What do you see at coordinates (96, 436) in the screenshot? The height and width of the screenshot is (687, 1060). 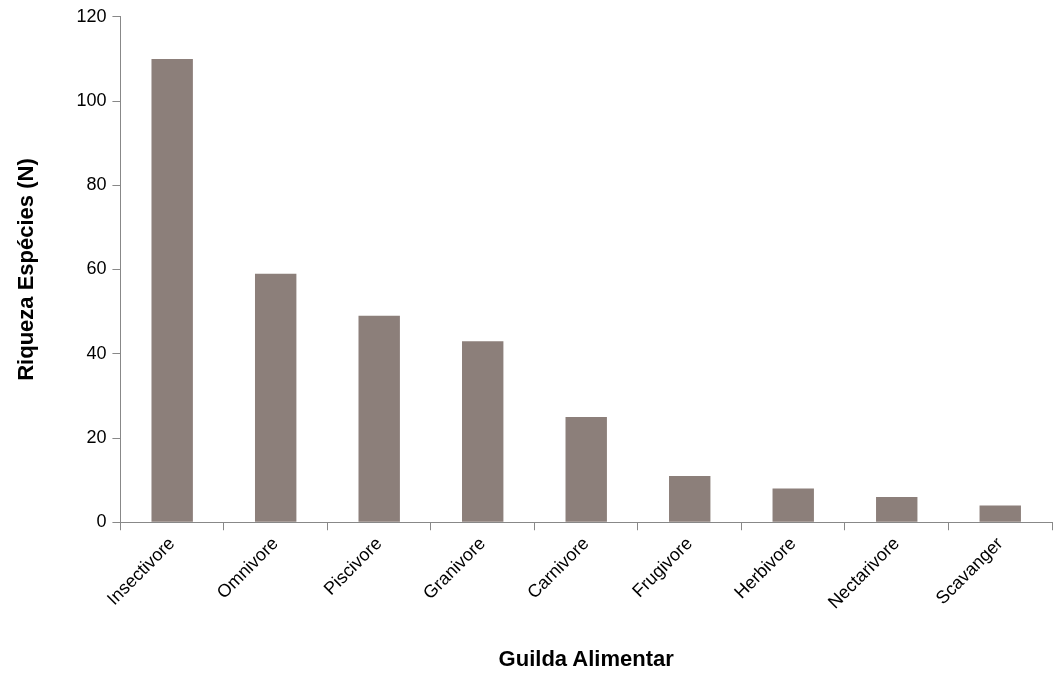 I see `y-tick-label: 20` at bounding box center [96, 436].